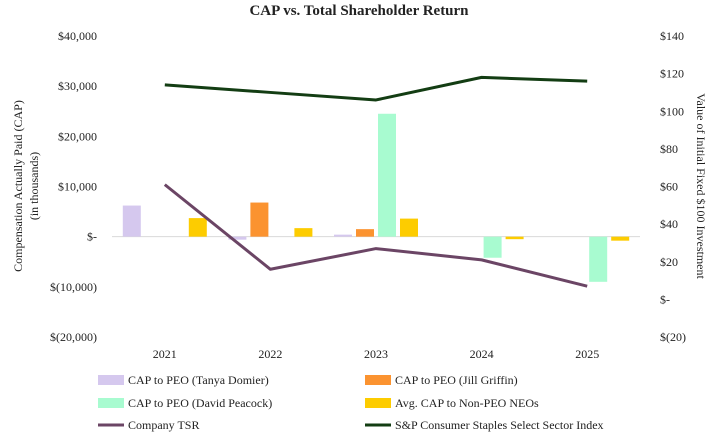  Describe the element at coordinates (34, 186) in the screenshot. I see `y-left-axis-label-units: (in thousands)` at that location.